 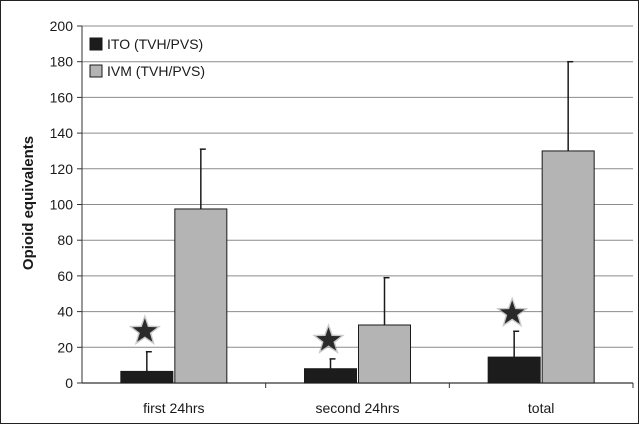 What do you see at coordinates (62, 169) in the screenshot?
I see `y-tick-label: 120` at bounding box center [62, 169].